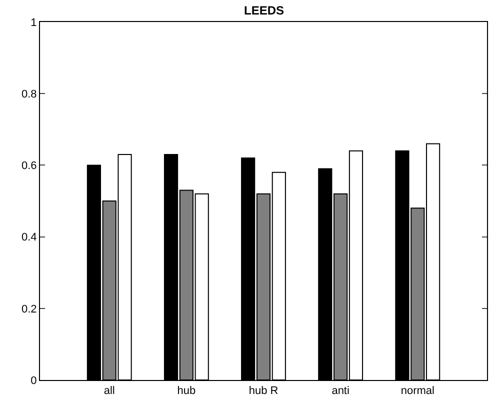 The image size is (489, 402). Describe the element at coordinates (29, 238) in the screenshot. I see `y-tick-label: 0.4` at that location.